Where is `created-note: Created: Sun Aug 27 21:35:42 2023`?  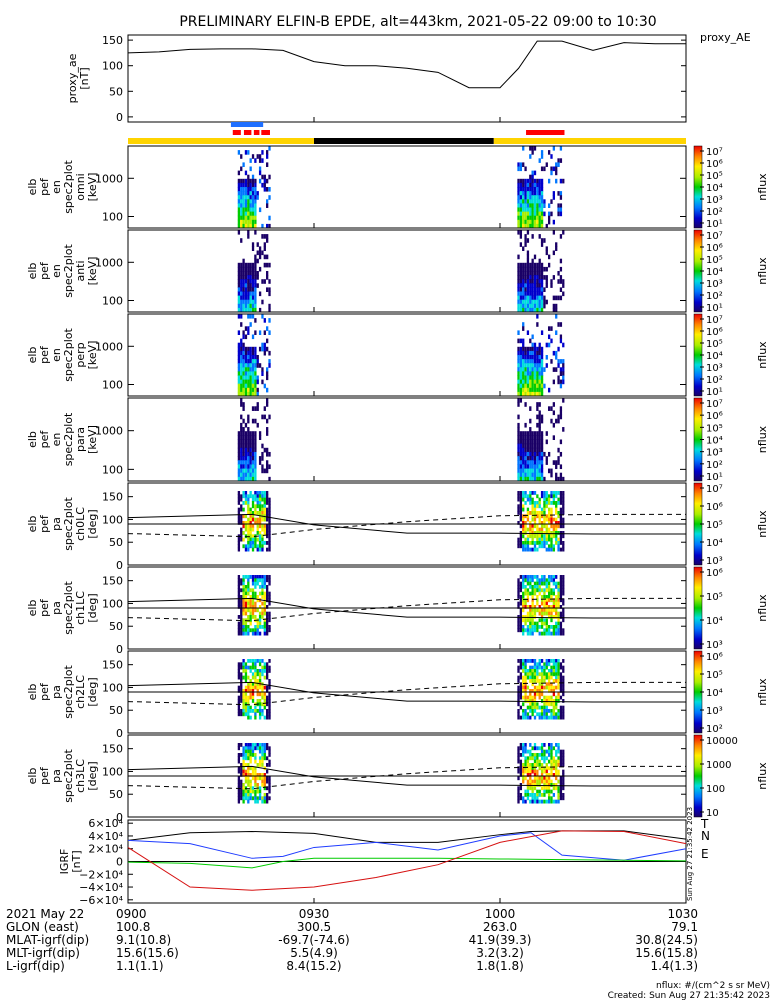
created-note: Created: Sun Aug 27 21:35:42 2023 is located at coordinates (689, 995).